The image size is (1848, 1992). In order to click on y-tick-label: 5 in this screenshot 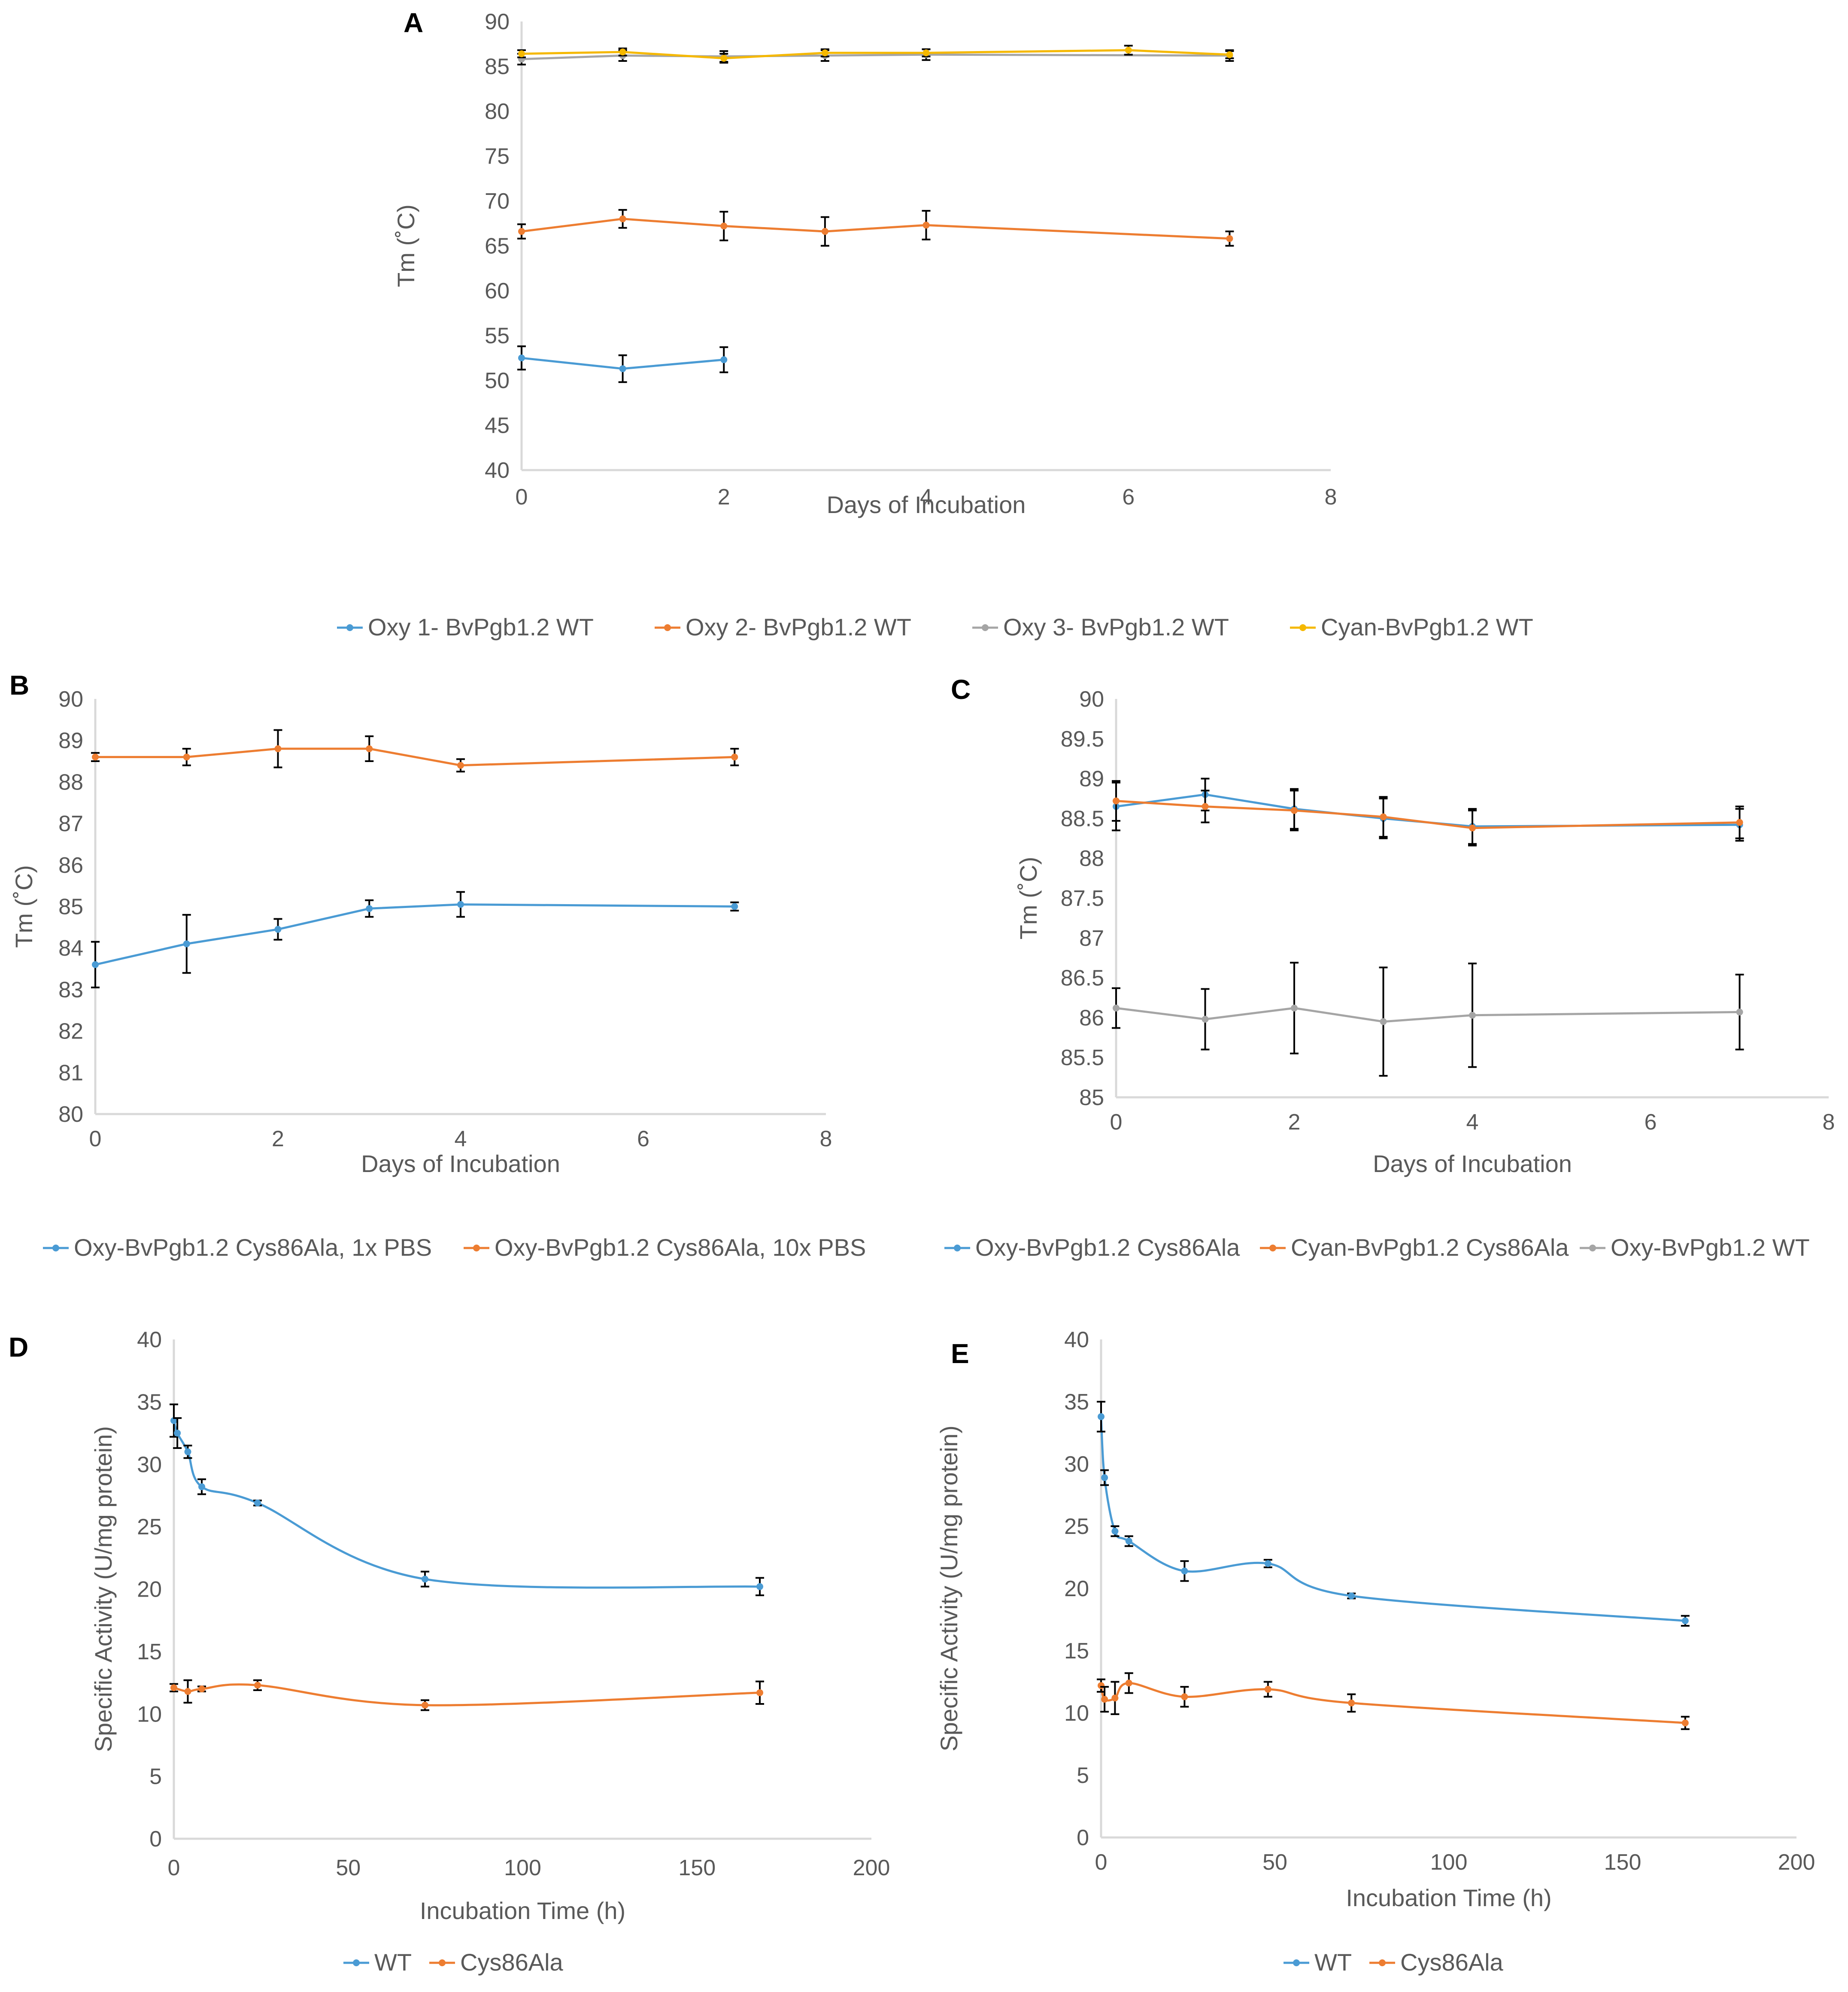, I will do `click(155, 1776)`.